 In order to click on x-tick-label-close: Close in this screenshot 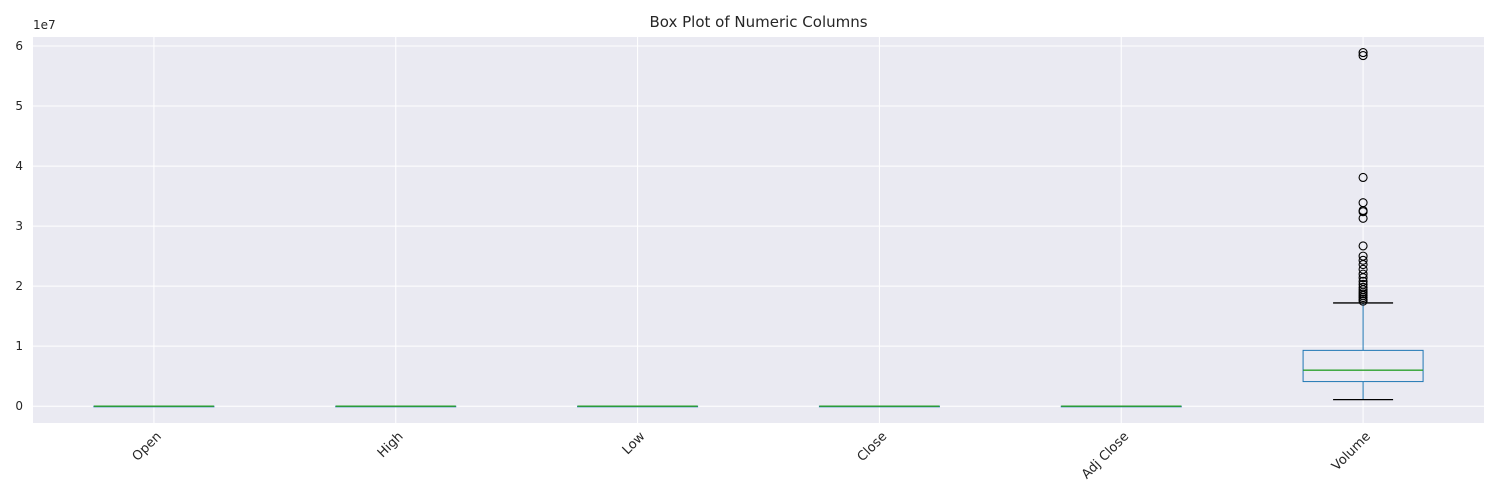, I will do `click(873, 447)`.